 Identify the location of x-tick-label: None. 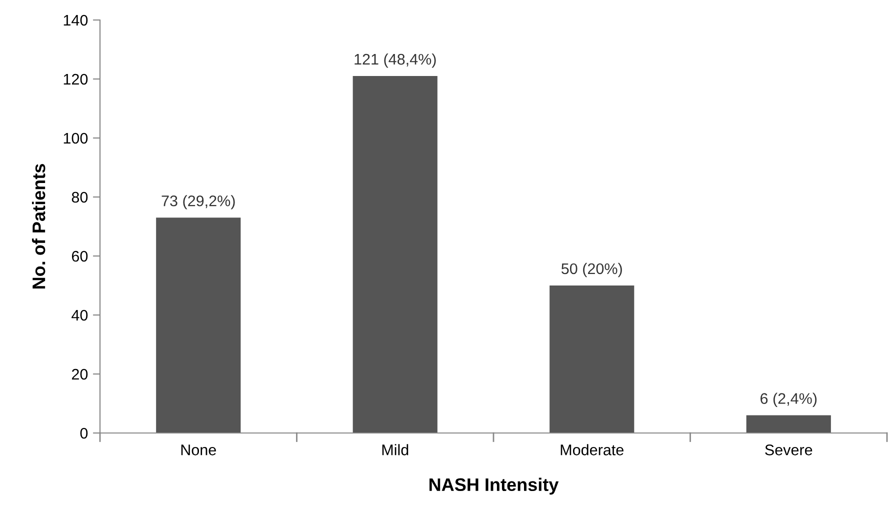
(198, 450).